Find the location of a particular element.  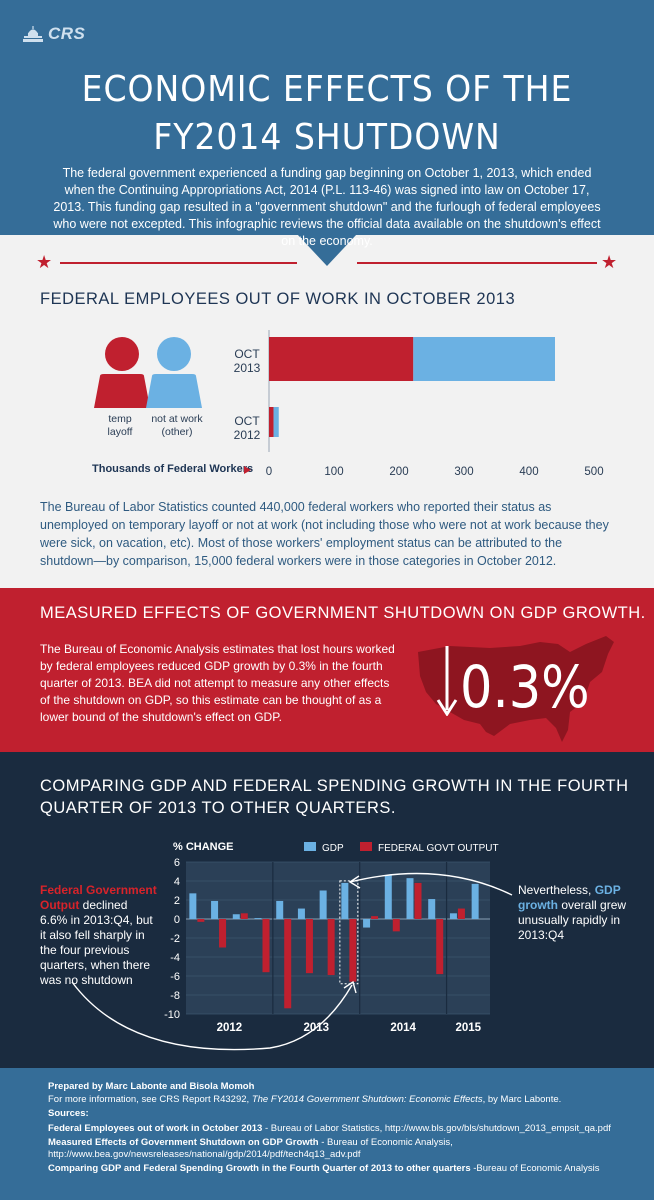

legend-not-at-work: not at work (other) is located at coordinates (177, 426).